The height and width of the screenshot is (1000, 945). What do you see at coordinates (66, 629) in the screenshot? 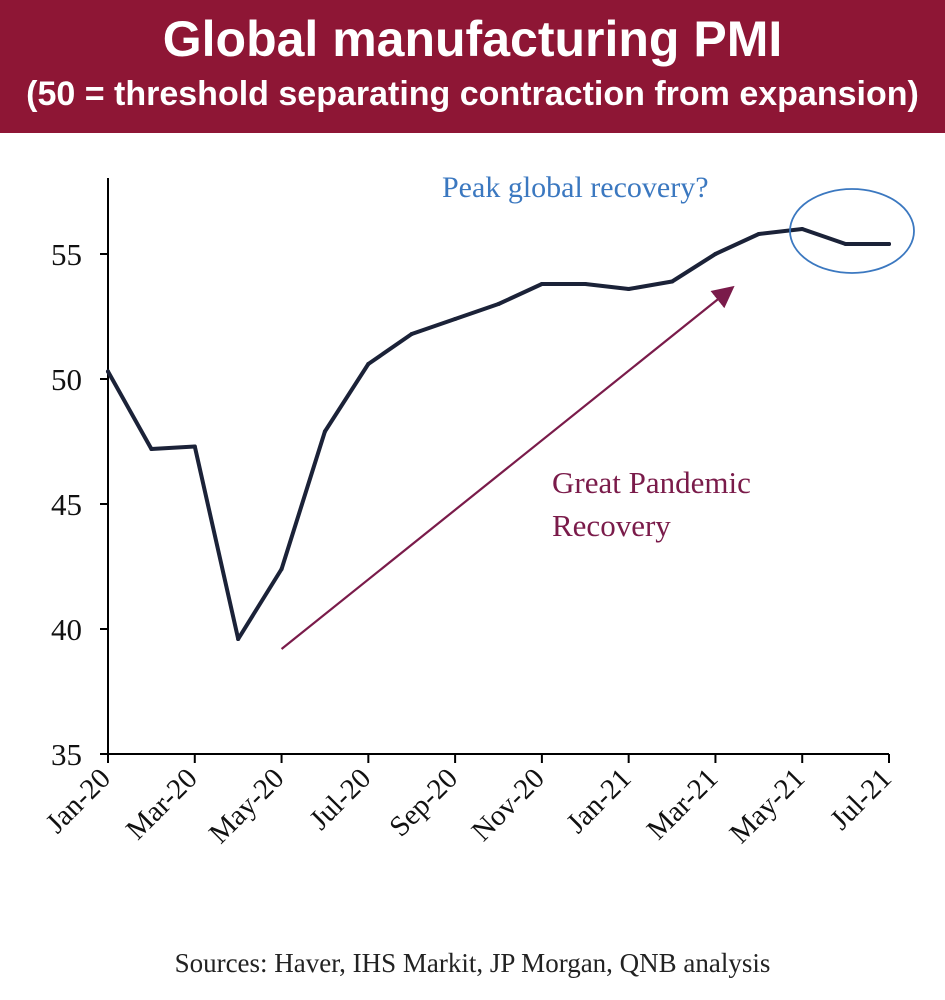
I see `y-tick-label: 40` at bounding box center [66, 629].